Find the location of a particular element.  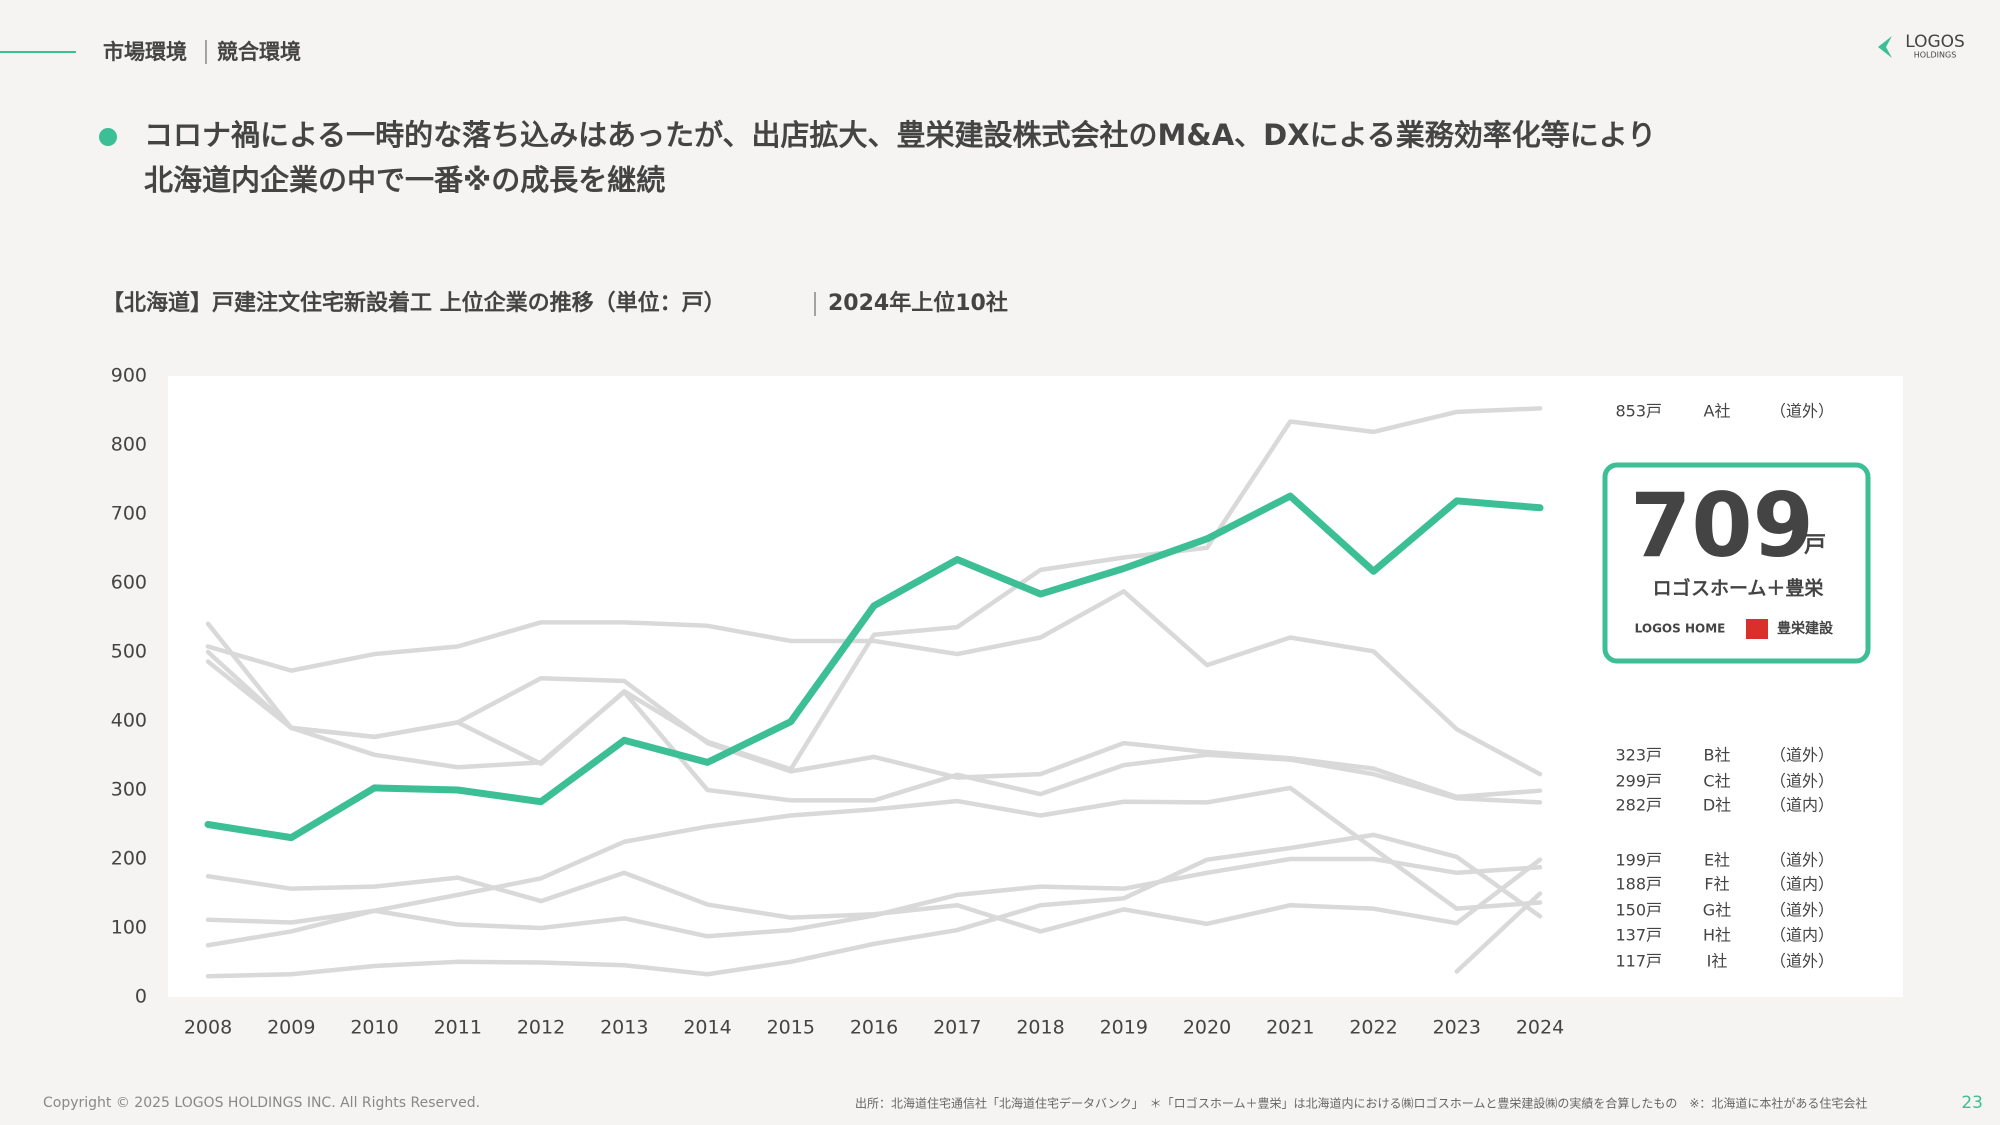

x-tick-label: 2018 is located at coordinates (1040, 1028).